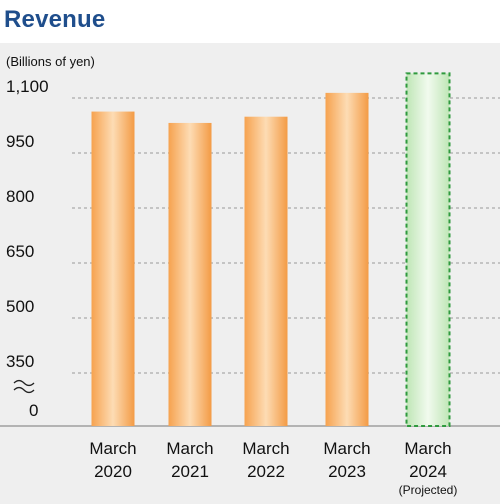  I want to click on y-tick-label: 650, so click(20, 251).